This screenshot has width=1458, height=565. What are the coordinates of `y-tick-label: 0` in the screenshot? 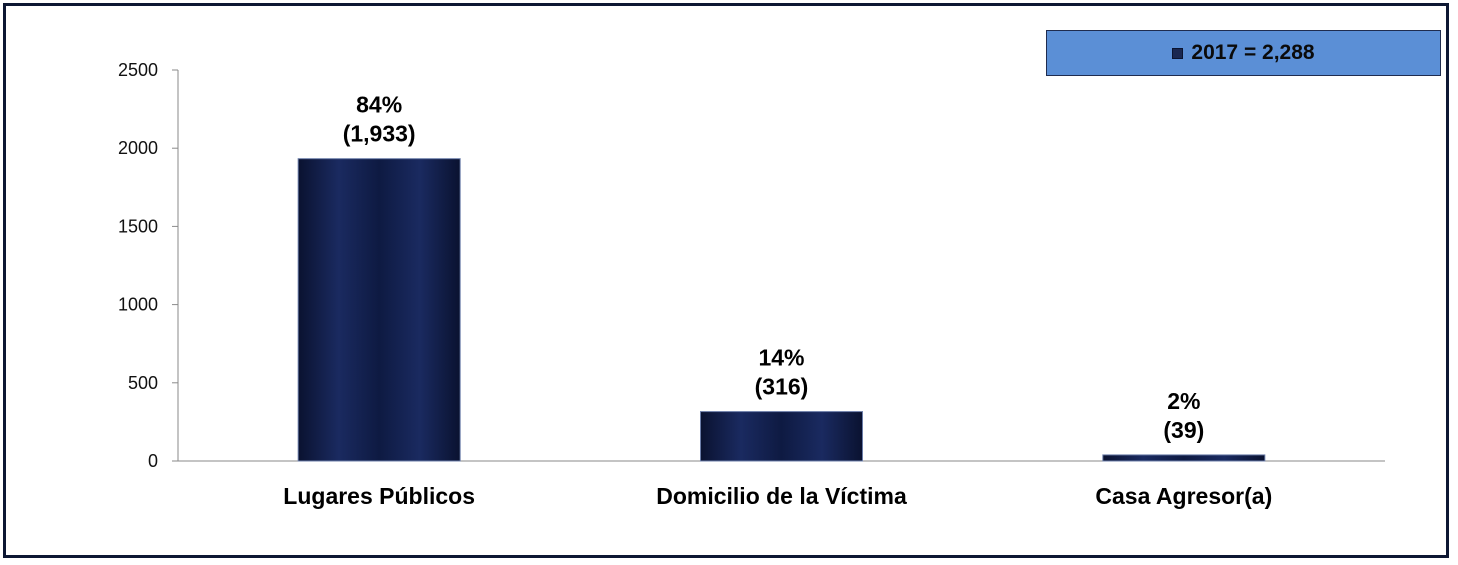 It's located at (153, 461).